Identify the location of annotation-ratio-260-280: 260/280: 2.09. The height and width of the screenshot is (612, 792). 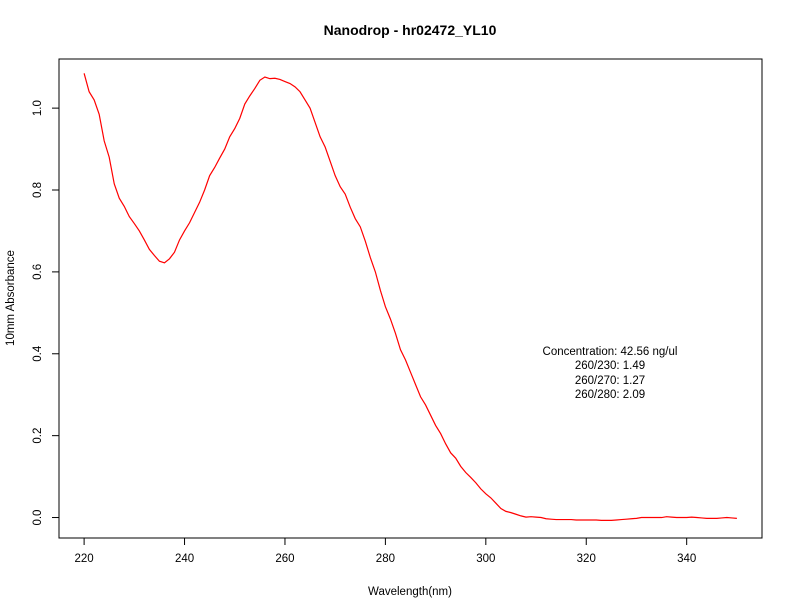
(610, 395).